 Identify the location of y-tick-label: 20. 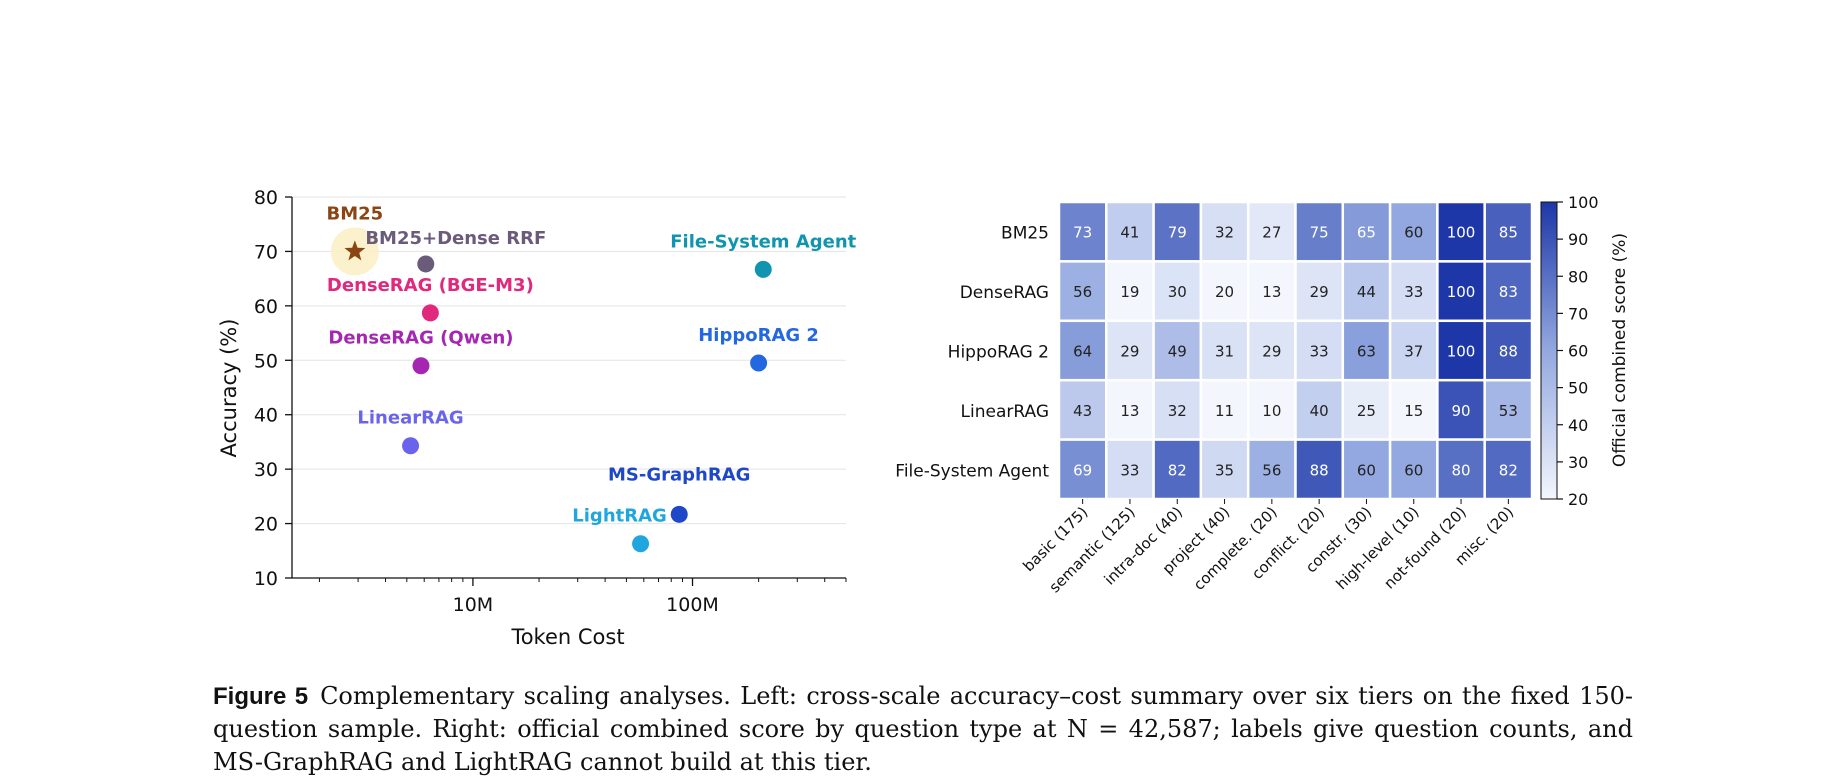
(266, 525).